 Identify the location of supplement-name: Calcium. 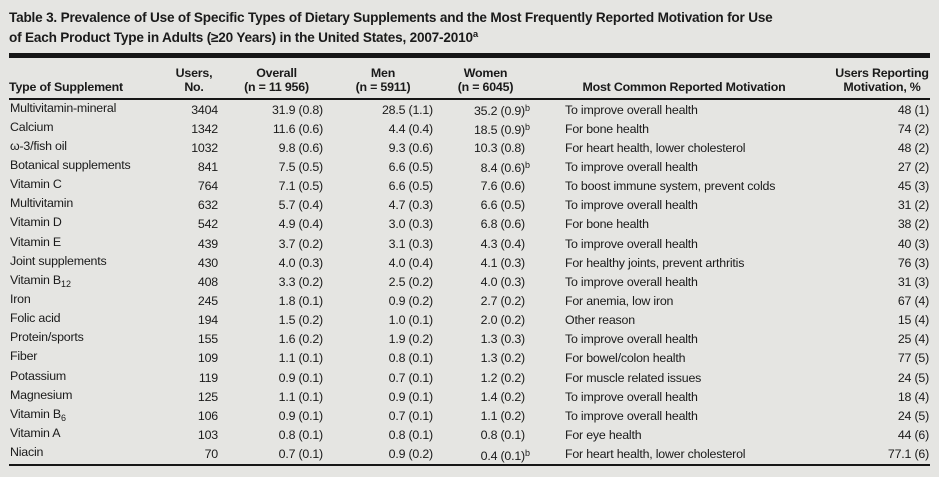
(32, 126).